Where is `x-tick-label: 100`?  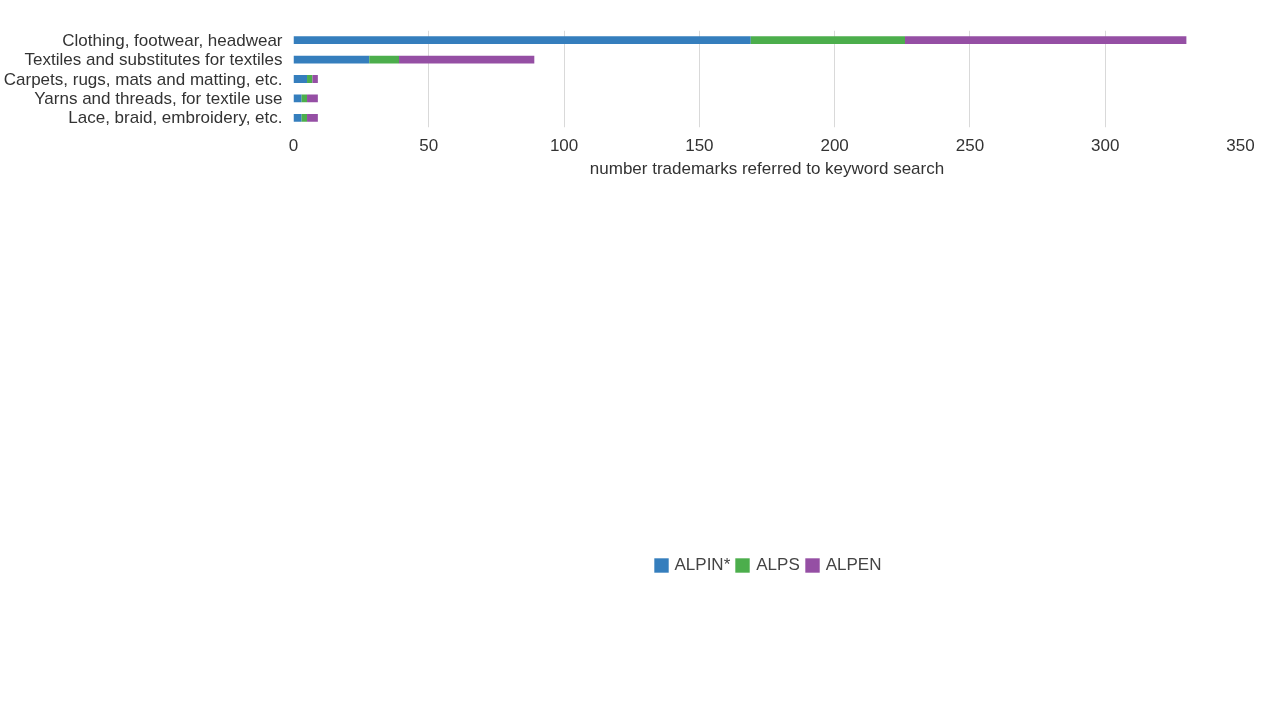 x-tick-label: 100 is located at coordinates (564, 145).